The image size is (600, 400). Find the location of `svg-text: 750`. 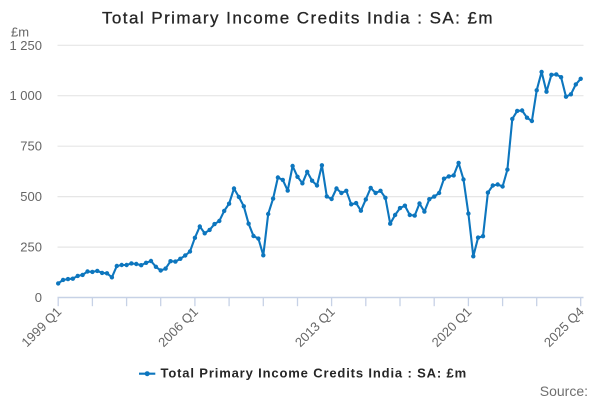

svg-text: 750 is located at coordinates (31, 146).